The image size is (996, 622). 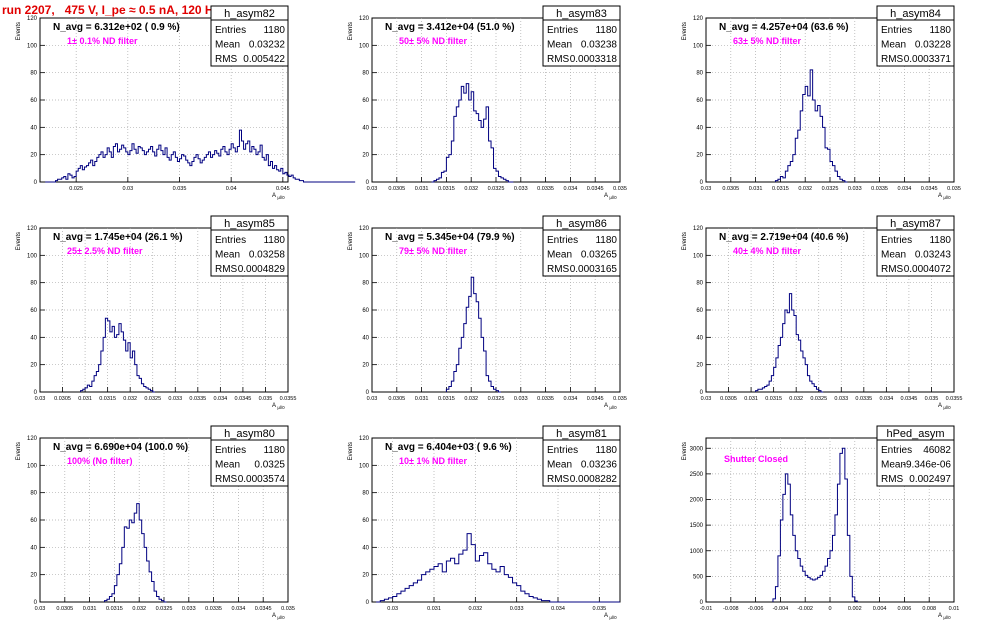 What do you see at coordinates (767, 251) in the screenshot?
I see `filter-label: 40± 4% ND filter` at bounding box center [767, 251].